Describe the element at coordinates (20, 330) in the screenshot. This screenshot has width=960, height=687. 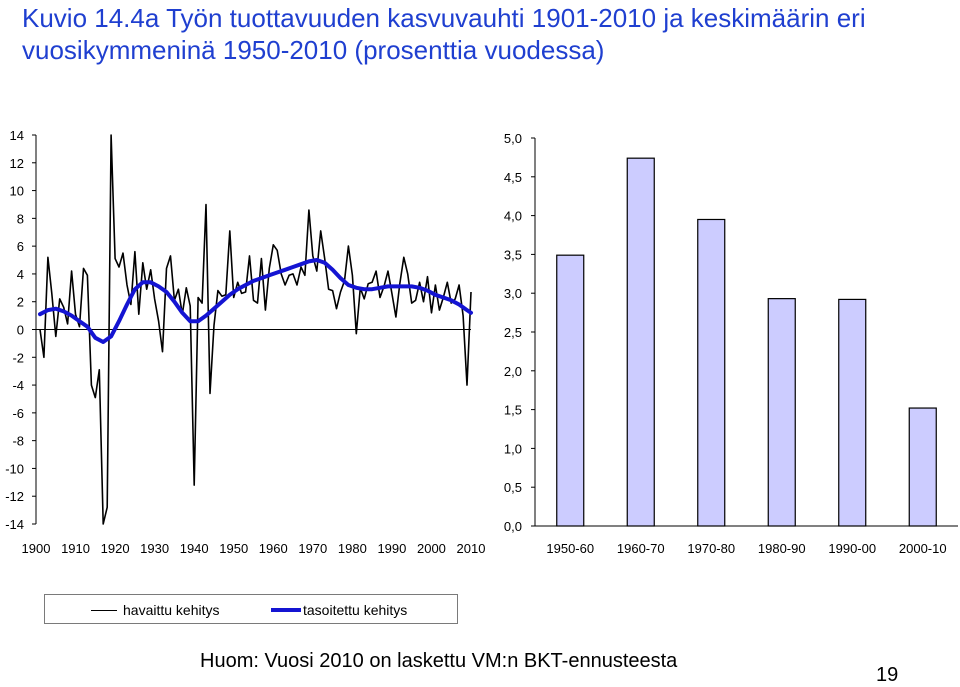
I see `y-tick-label: 0` at that location.